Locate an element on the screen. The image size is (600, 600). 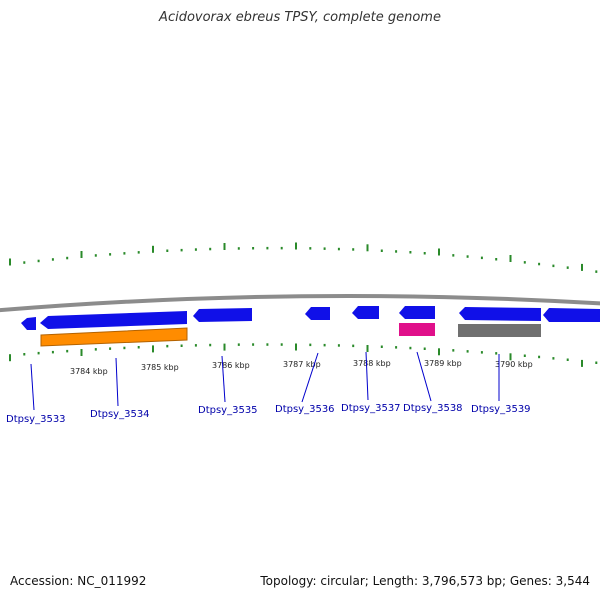
feature-bar-gray is located at coordinates (499, 330).